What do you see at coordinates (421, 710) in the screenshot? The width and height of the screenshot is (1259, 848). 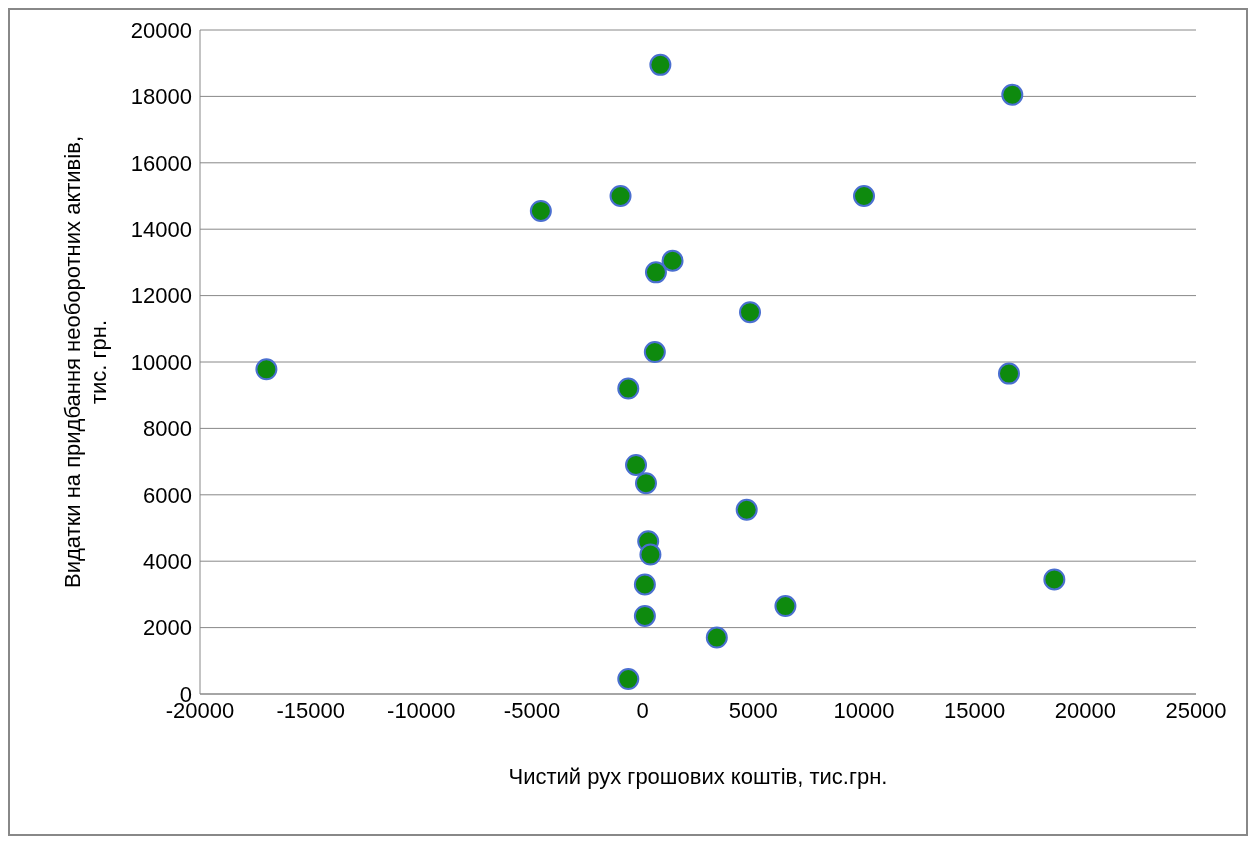 I see `x-tick-label: -10000` at bounding box center [421, 710].